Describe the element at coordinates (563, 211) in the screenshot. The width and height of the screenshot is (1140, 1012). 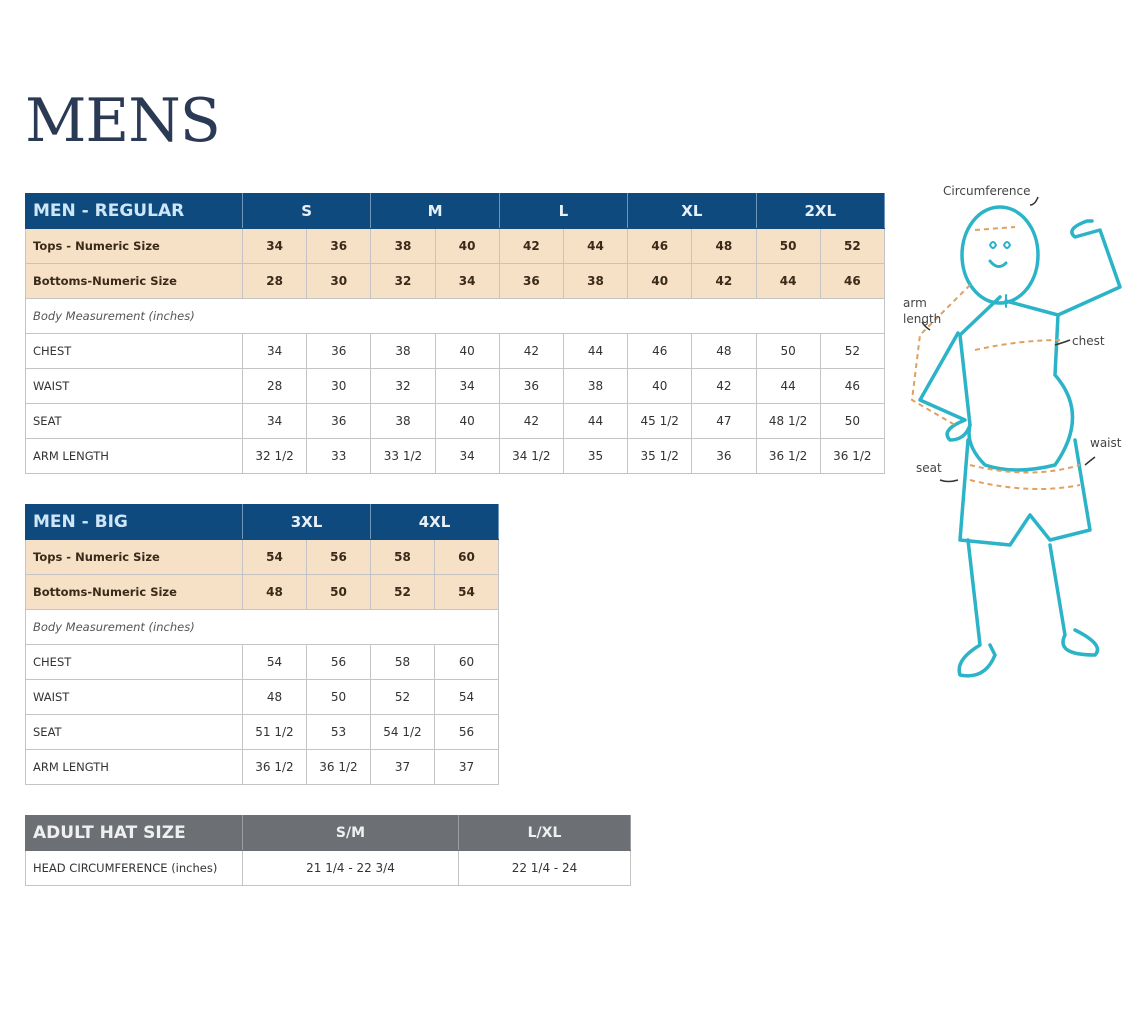
I see `size-header: L` at that location.